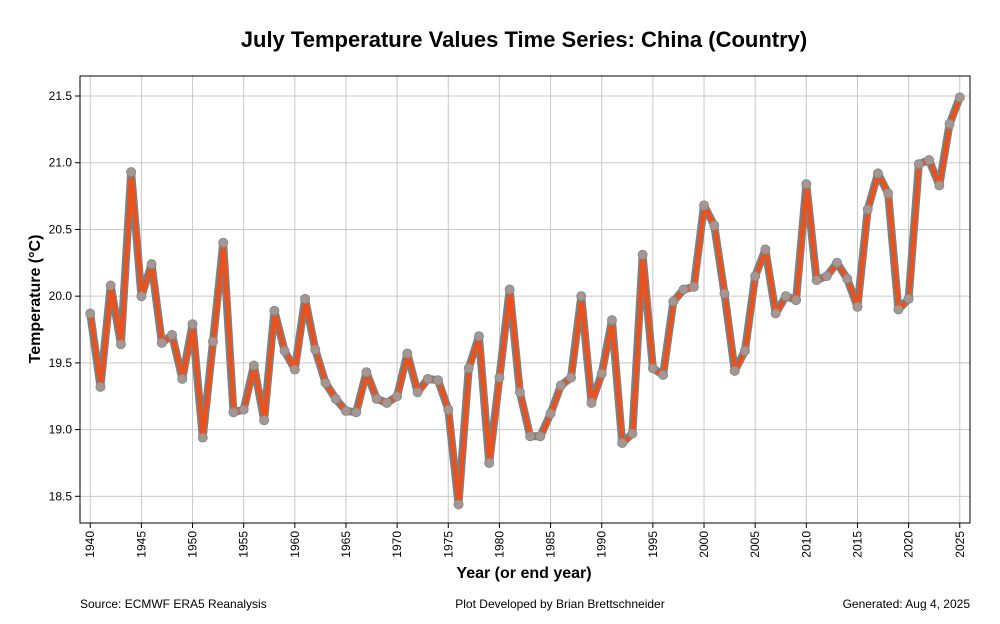  Describe the element at coordinates (704, 544) in the screenshot. I see `x-tick-label: 2000` at that location.